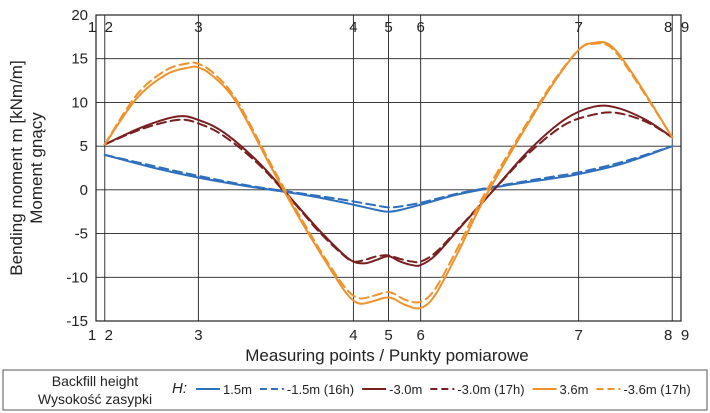 The width and height of the screenshot is (710, 413). I want to click on legend-title-line2: Wysokość zasypki, so click(95, 399).